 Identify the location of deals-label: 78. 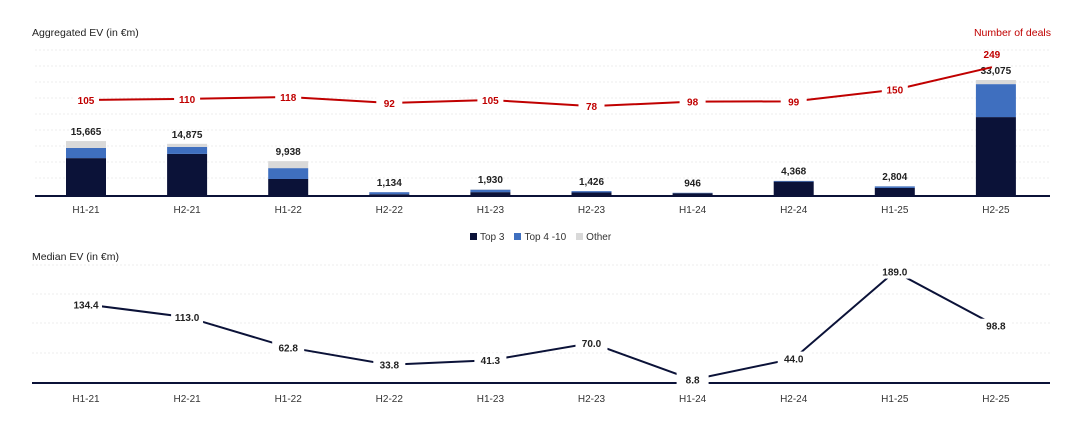
(592, 107).